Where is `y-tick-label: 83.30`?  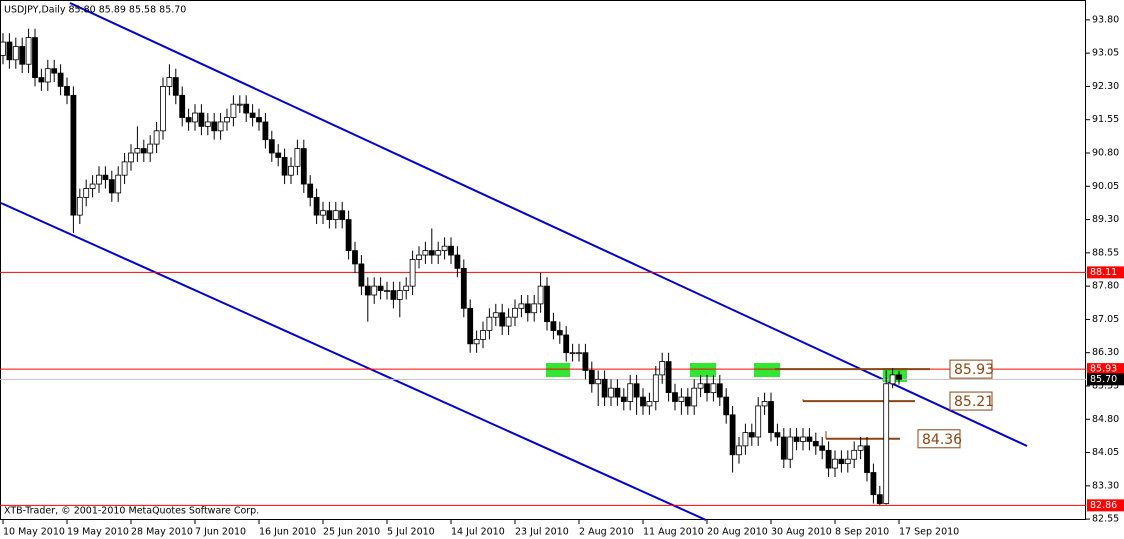
y-tick-label: 83.30 is located at coordinates (1105, 485).